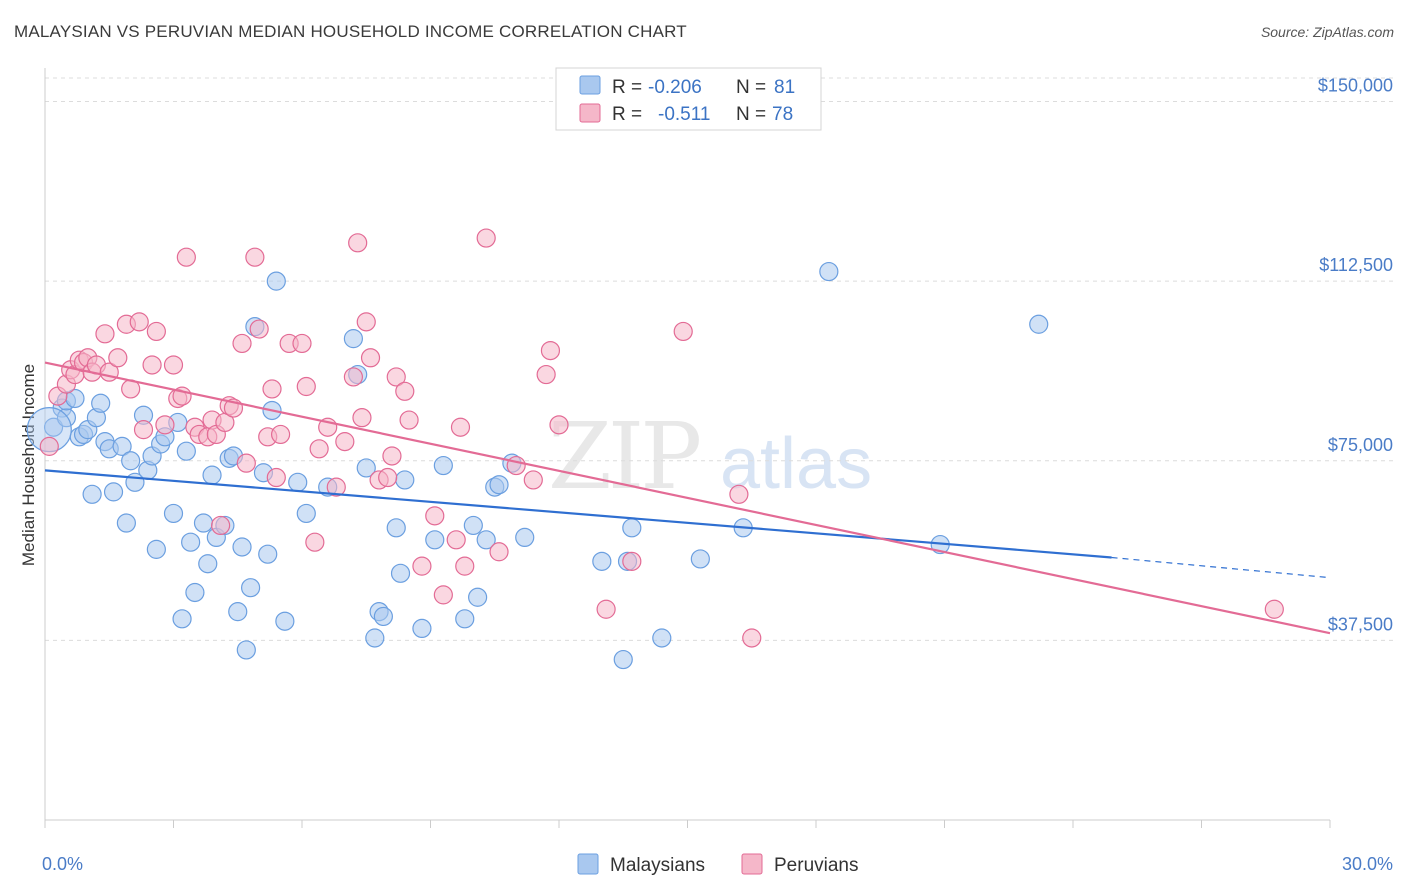 This screenshot has height=892, width=1406. I want to click on legend-label-peruvians: Peruvians, so click(816, 865).